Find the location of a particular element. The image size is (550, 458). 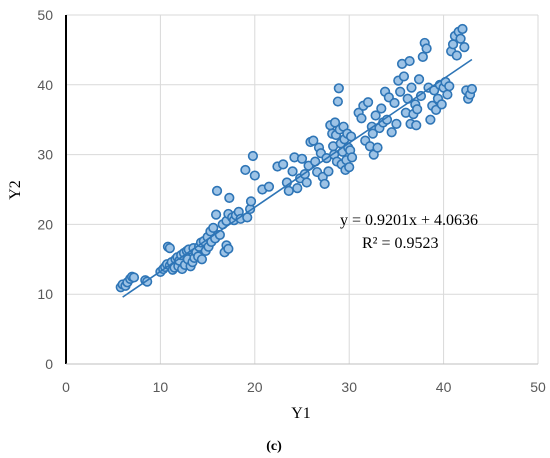

x-tick-label: 0 is located at coordinates (66, 387).